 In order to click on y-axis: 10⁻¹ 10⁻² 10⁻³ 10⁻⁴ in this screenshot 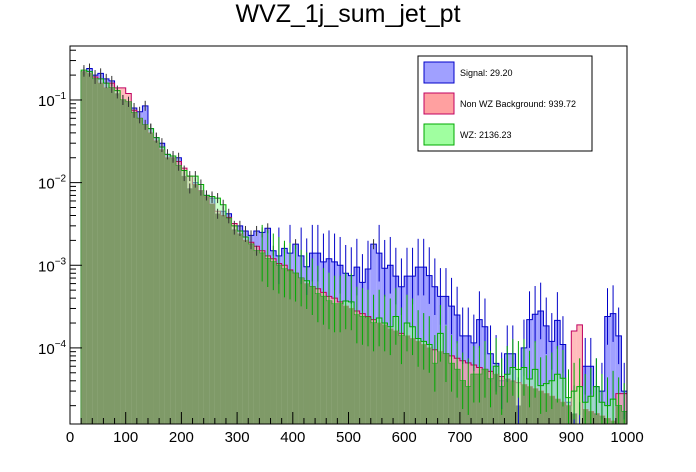, I will do `click(60, 228)`.